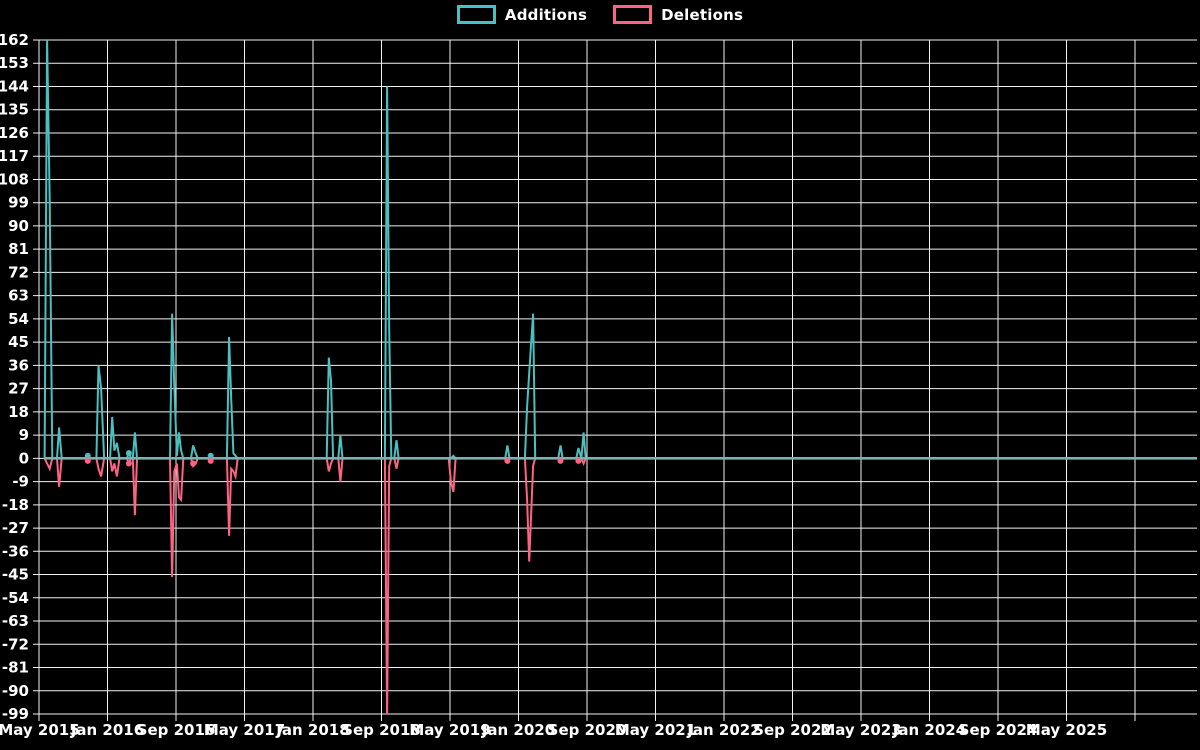 The height and width of the screenshot is (750, 1200). I want to click on y-tick-label: -45, so click(15, 575).